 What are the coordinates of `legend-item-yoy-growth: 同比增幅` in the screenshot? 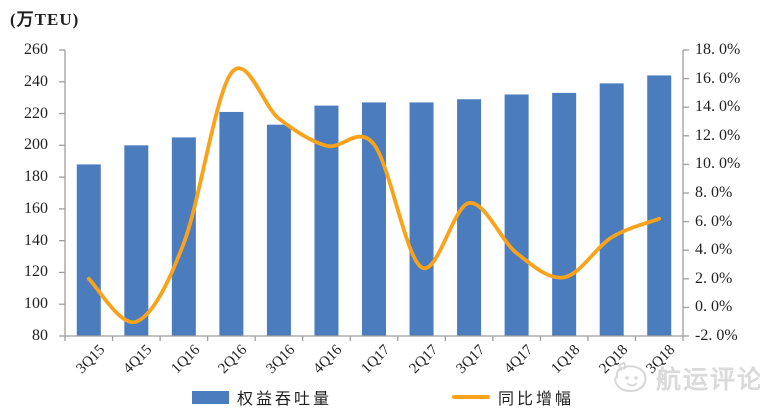 It's located at (513, 397).